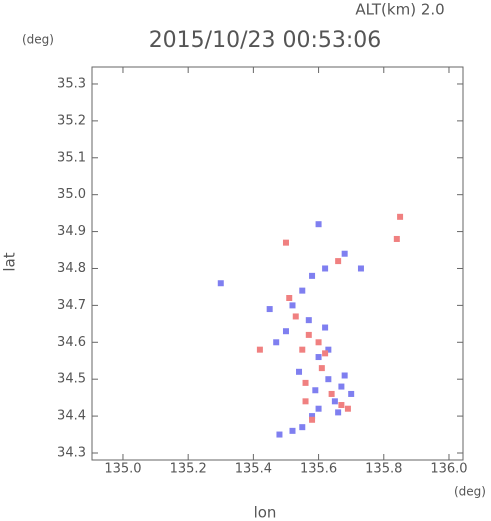 The height and width of the screenshot is (521, 491). Describe the element at coordinates (71, 379) in the screenshot. I see `y-tick-label: 34.5` at that location.